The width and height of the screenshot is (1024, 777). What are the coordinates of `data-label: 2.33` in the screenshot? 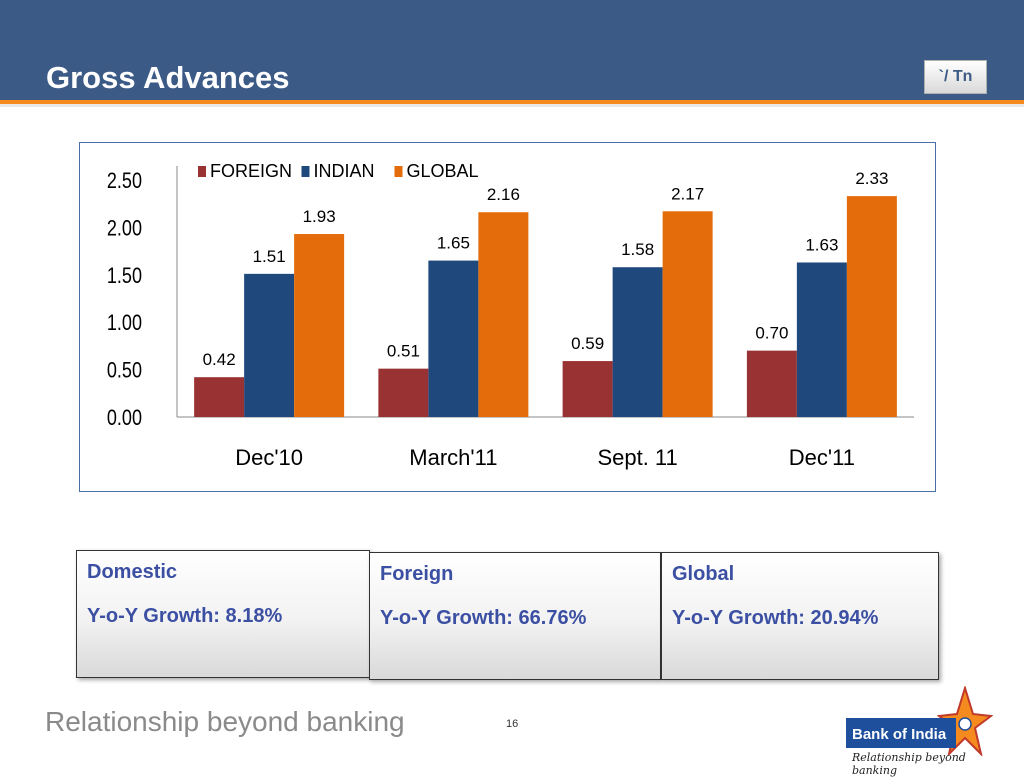 It's located at (871, 178).